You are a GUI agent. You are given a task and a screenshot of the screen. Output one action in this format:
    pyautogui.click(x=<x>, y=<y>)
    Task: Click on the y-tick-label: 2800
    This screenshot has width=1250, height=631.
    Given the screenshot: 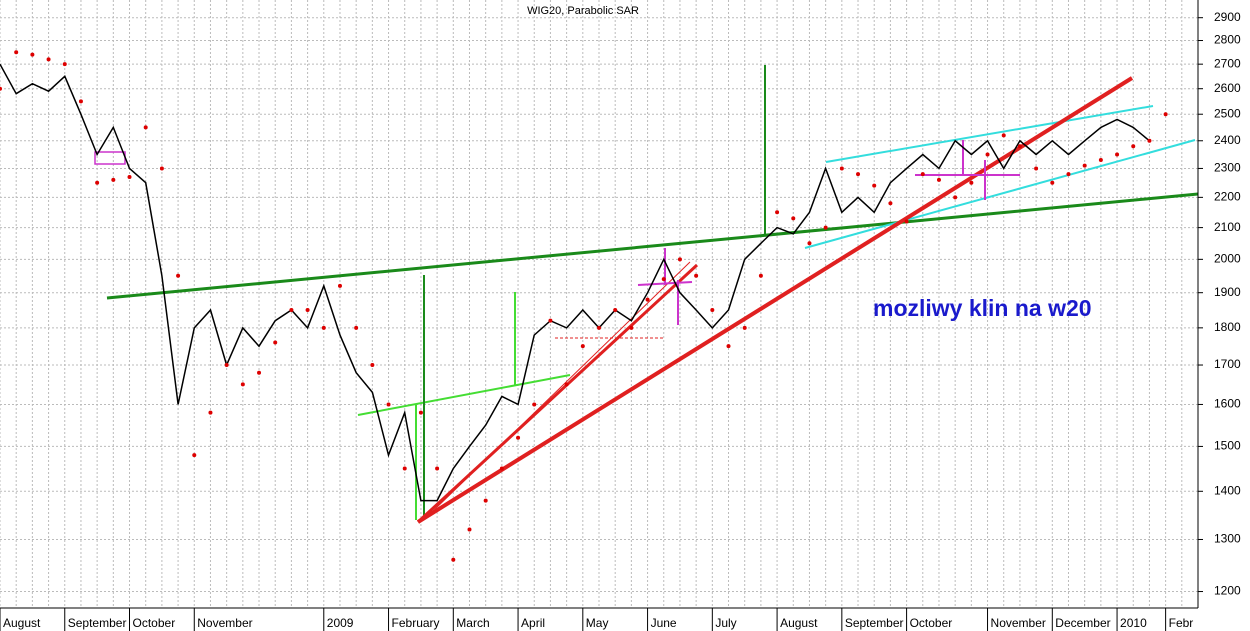 What is the action you would take?
    pyautogui.click(x=1227, y=40)
    